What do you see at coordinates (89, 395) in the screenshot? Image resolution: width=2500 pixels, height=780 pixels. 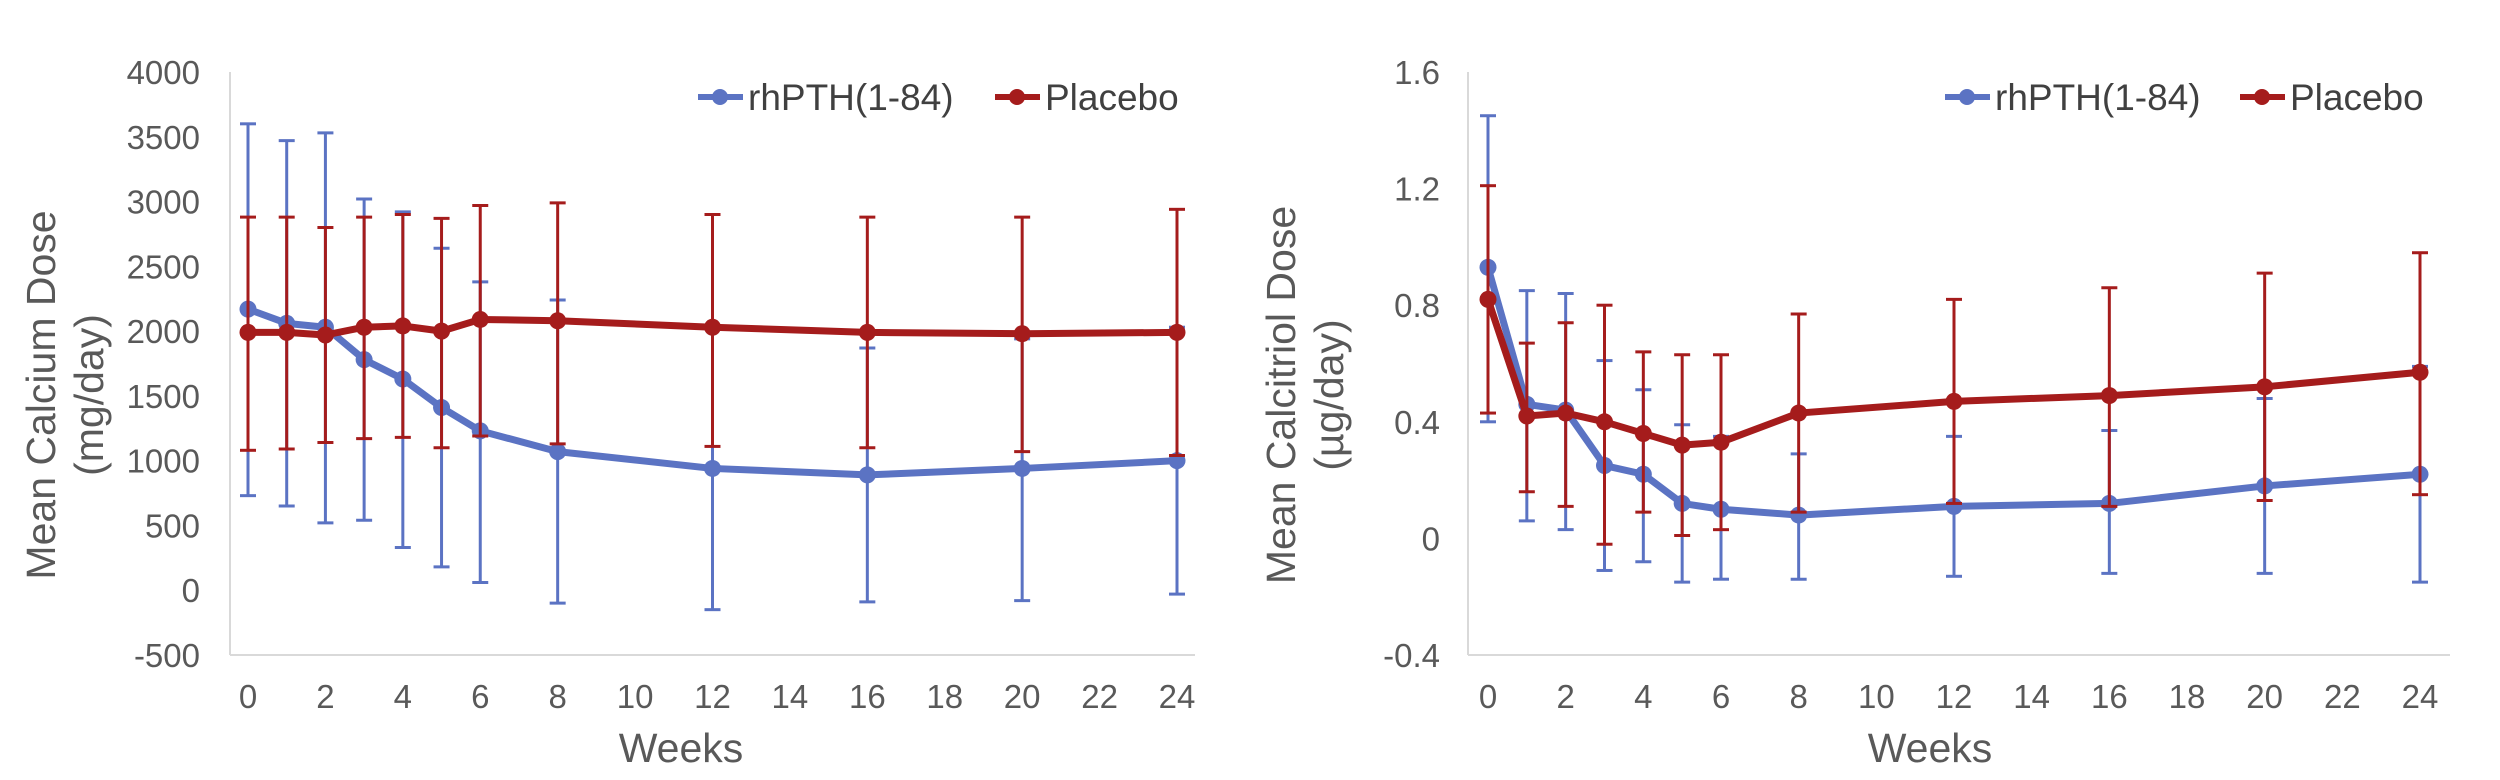 I see `y-axis-title-line2: (mg/day)` at bounding box center [89, 395].